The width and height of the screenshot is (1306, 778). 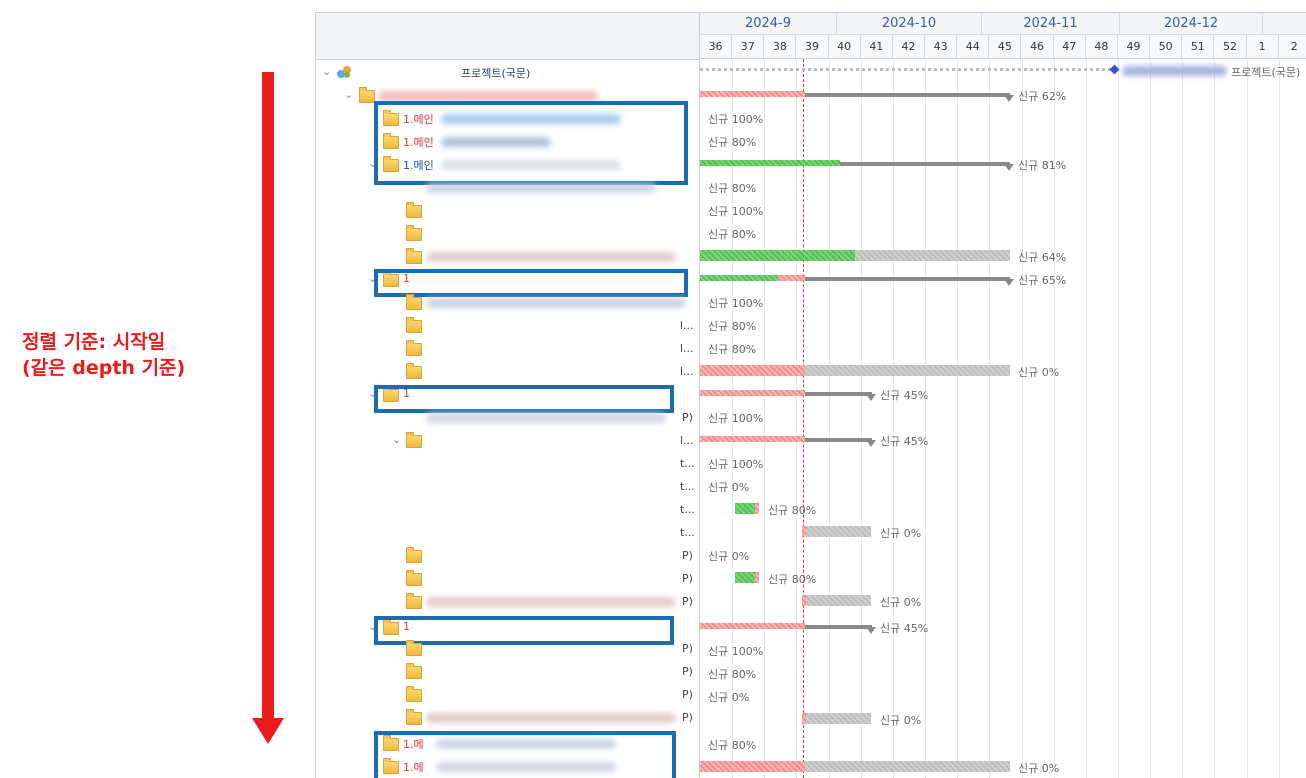 I want to click on week-header-cell: 2, so click(x=1292, y=47).